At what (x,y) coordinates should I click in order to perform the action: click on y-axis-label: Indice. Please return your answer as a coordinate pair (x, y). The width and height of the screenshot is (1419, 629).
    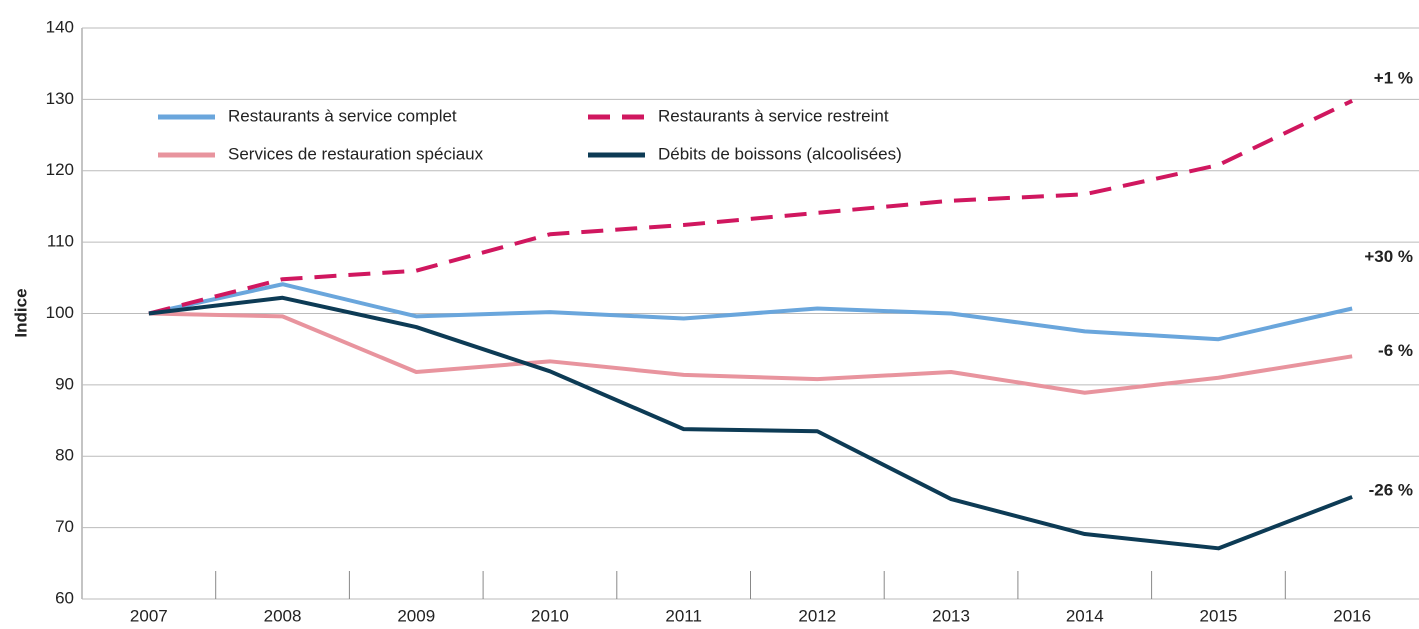
    Looking at the image, I should click on (20, 312).